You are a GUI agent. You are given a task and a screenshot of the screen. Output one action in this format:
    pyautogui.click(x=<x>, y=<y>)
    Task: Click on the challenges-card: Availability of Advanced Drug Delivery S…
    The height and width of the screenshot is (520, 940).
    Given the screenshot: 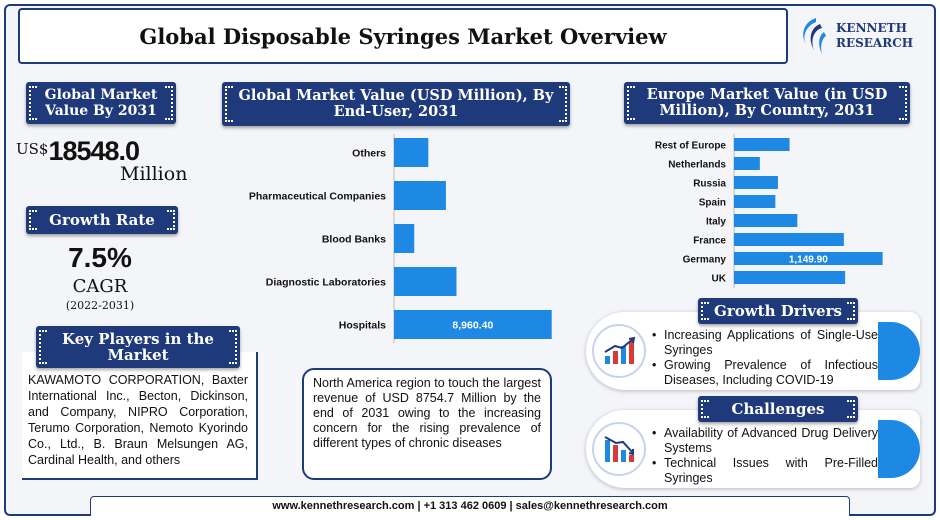 What is the action you would take?
    pyautogui.click(x=753, y=449)
    